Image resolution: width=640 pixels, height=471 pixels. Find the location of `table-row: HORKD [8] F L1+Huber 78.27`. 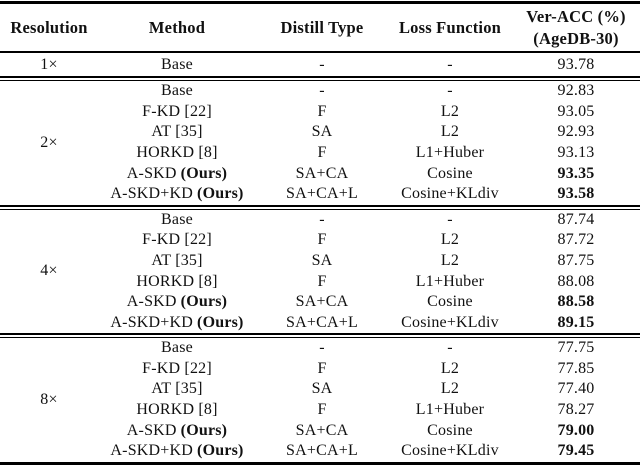

table-row: HORKD [8] F L1+Huber 78.27 is located at coordinates (369, 410).